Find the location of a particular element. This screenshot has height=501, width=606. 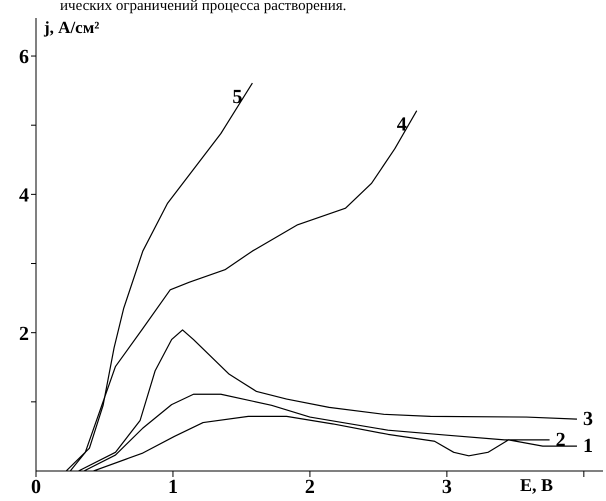

series-label: 3 is located at coordinates (587, 419).